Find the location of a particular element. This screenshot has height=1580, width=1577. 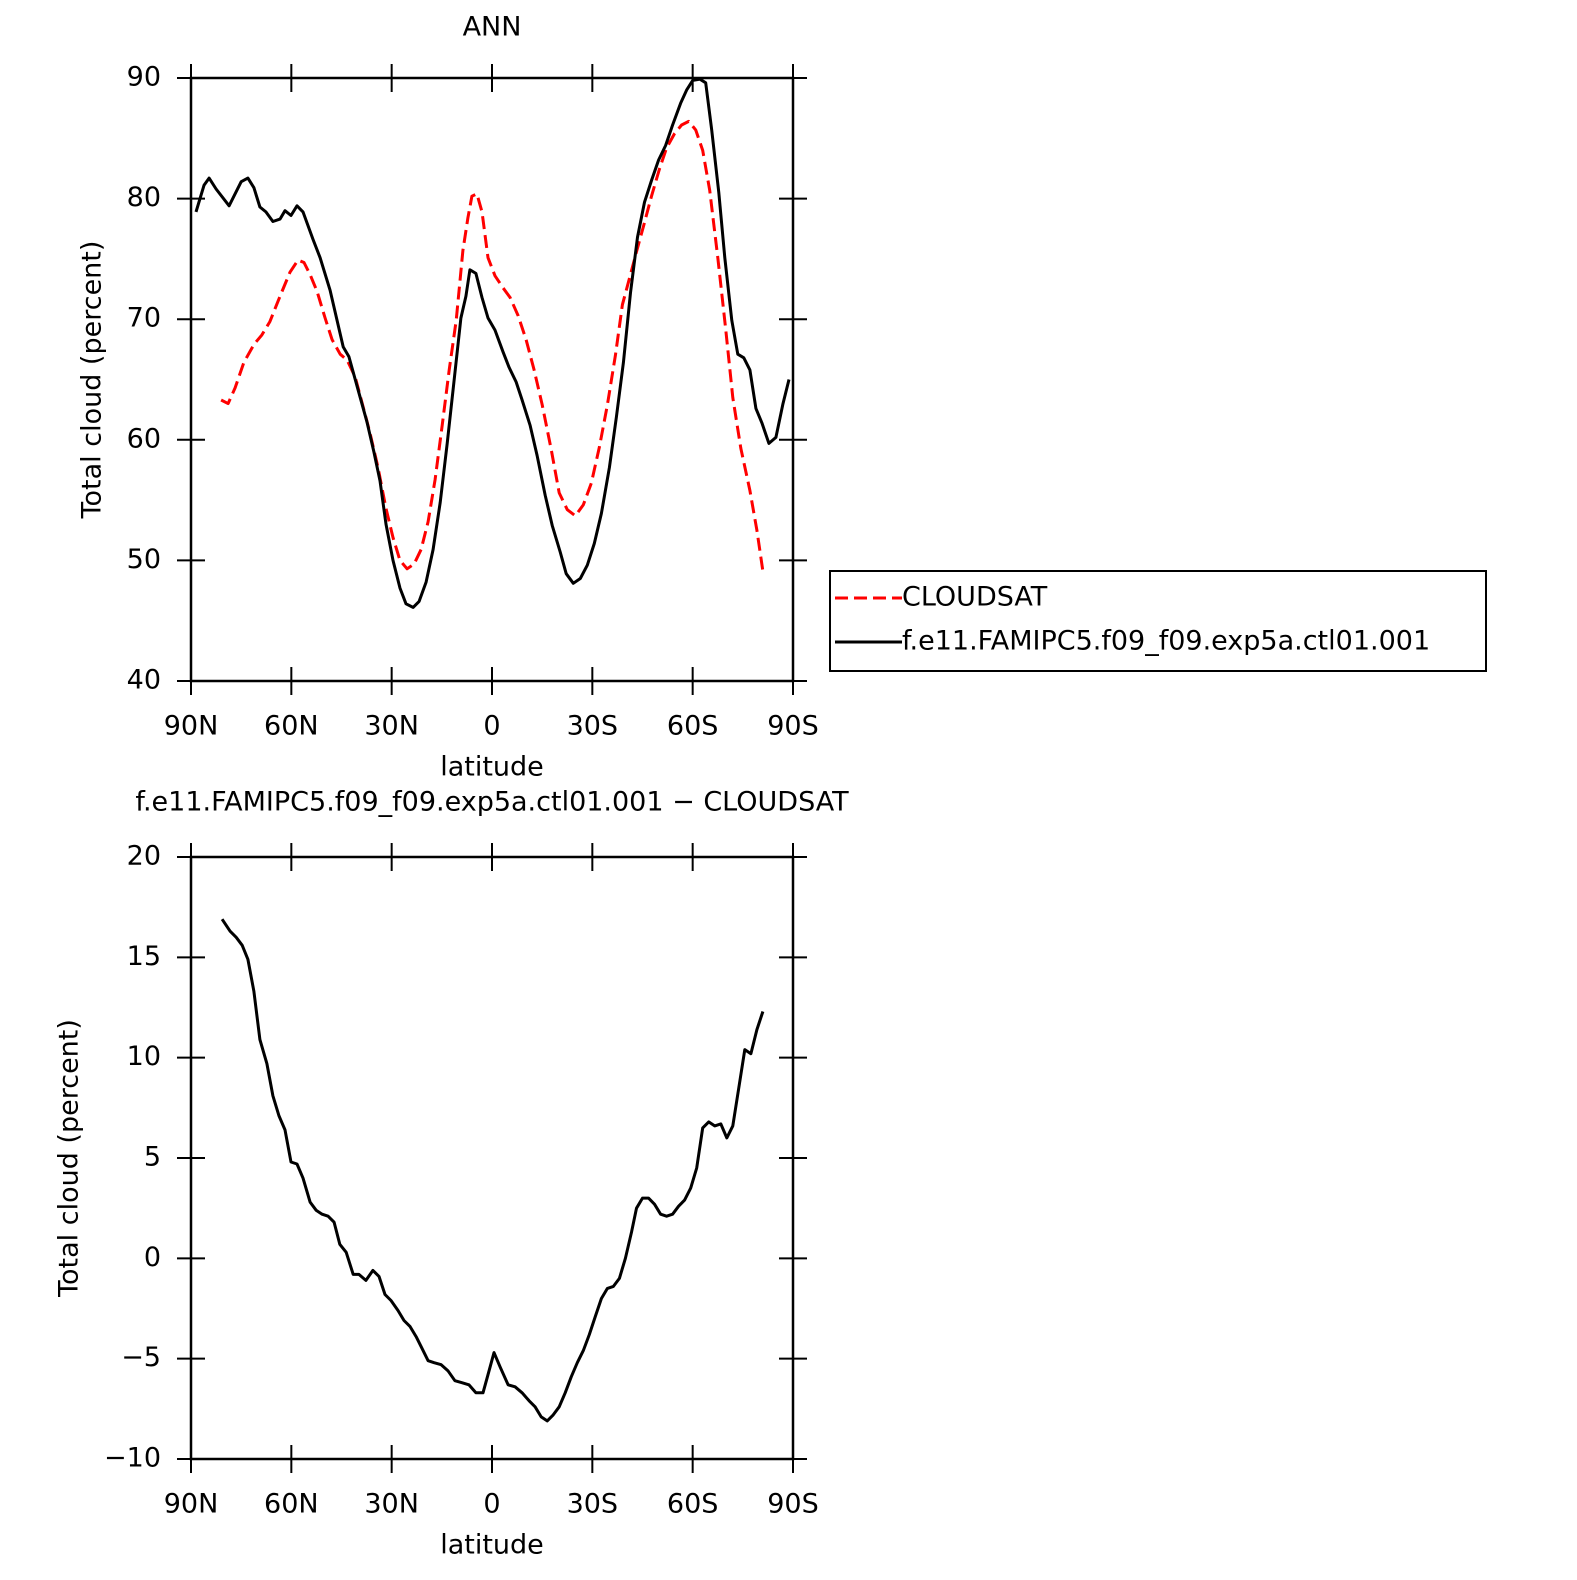

y-tick-label: 0 is located at coordinates (152, 1257).